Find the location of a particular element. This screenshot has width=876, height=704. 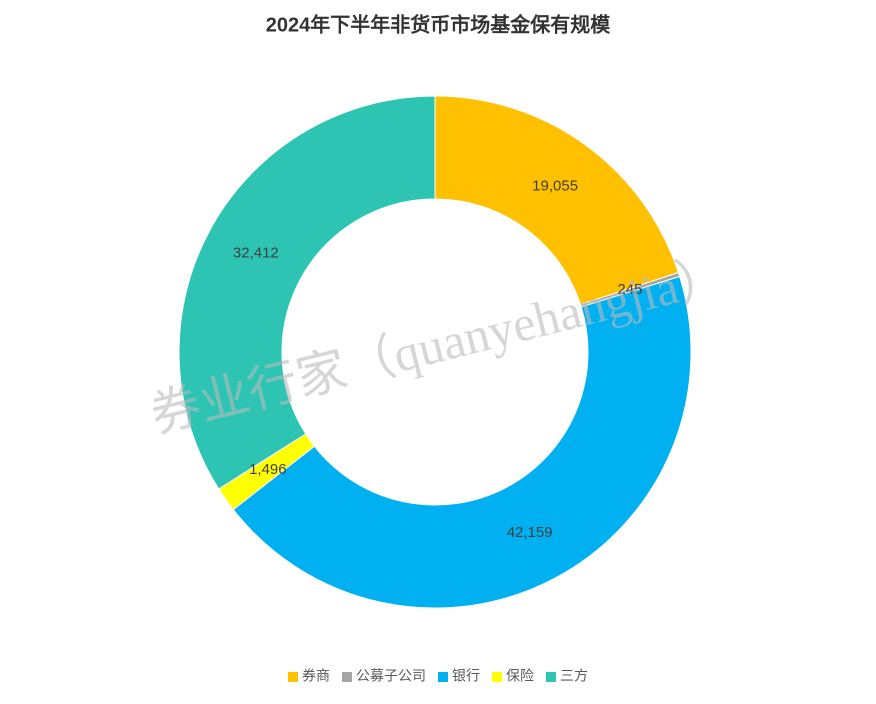

legend-label: 公募子公司 is located at coordinates (391, 676).